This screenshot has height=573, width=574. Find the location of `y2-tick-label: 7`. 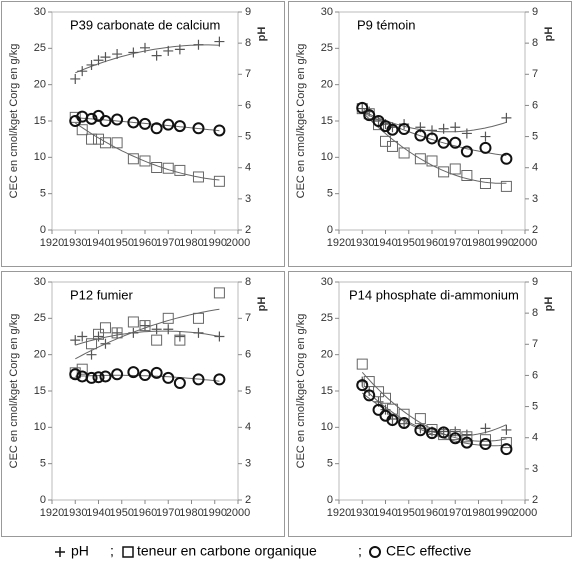

y2-tick-label: 7 is located at coordinates (248, 74).